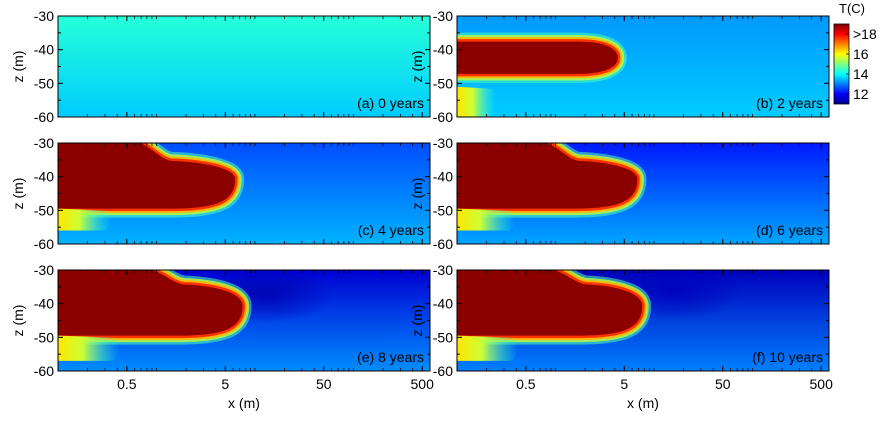  I want to click on panel-label: (b) 2 years, so click(789, 103).